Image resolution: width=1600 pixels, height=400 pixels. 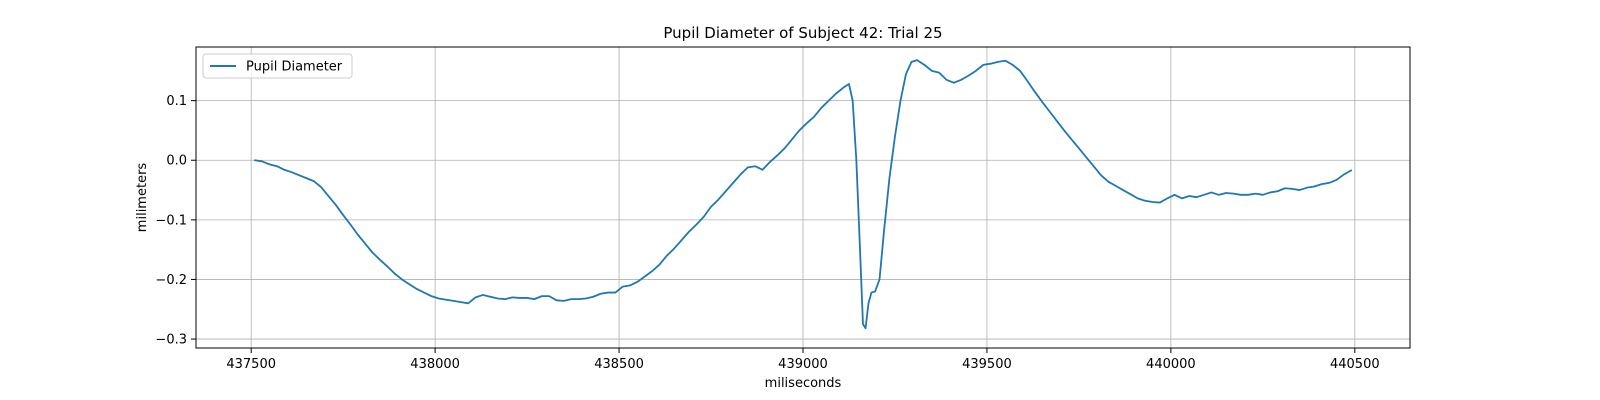 I want to click on y-tick-label: −0.2, so click(x=171, y=280).